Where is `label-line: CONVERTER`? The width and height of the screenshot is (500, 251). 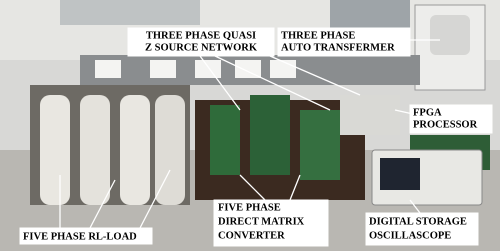
label-line: CONVERTER is located at coordinates (251, 235).